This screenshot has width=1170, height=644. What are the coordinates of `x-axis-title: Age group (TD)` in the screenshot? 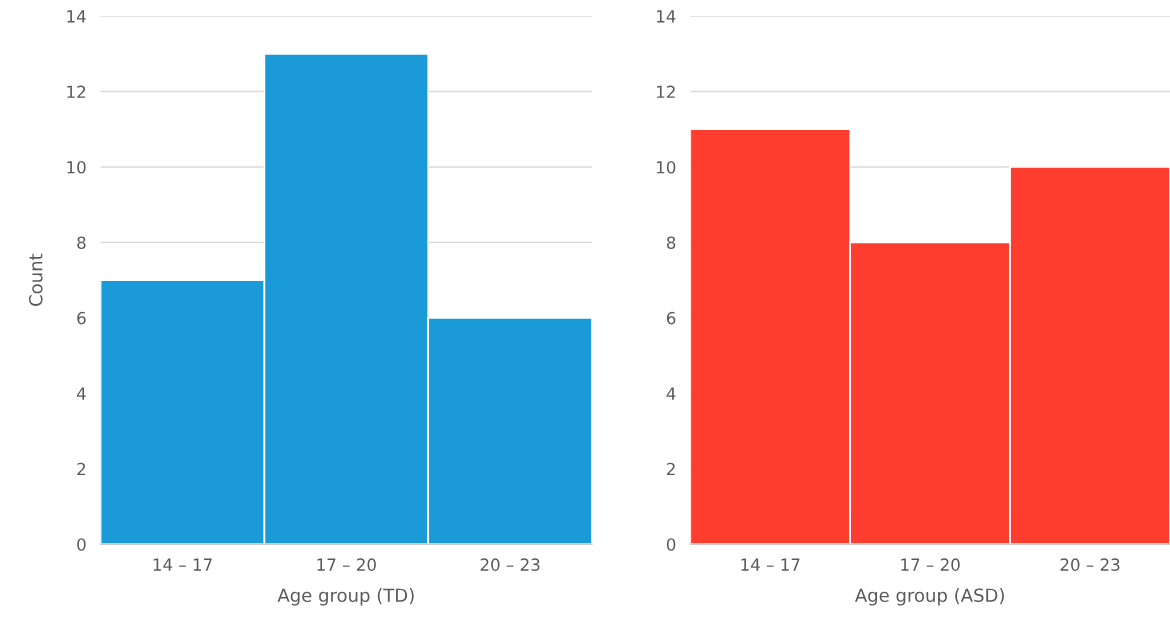 It's located at (345, 597).